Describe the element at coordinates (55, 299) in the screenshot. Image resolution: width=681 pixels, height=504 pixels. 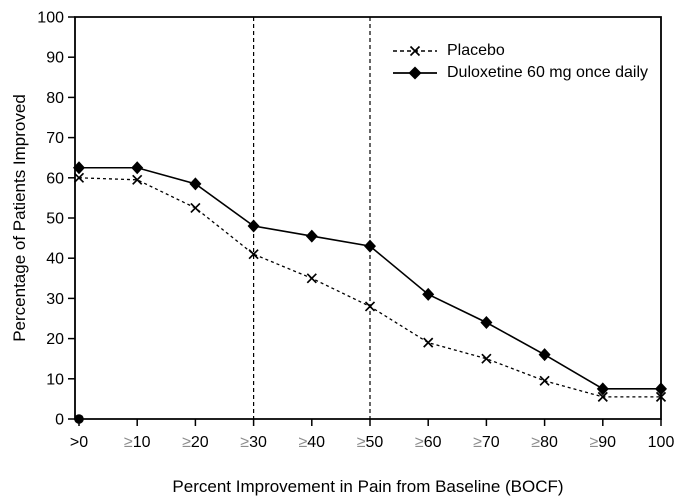
I see `y-tick-label: 30` at that location.